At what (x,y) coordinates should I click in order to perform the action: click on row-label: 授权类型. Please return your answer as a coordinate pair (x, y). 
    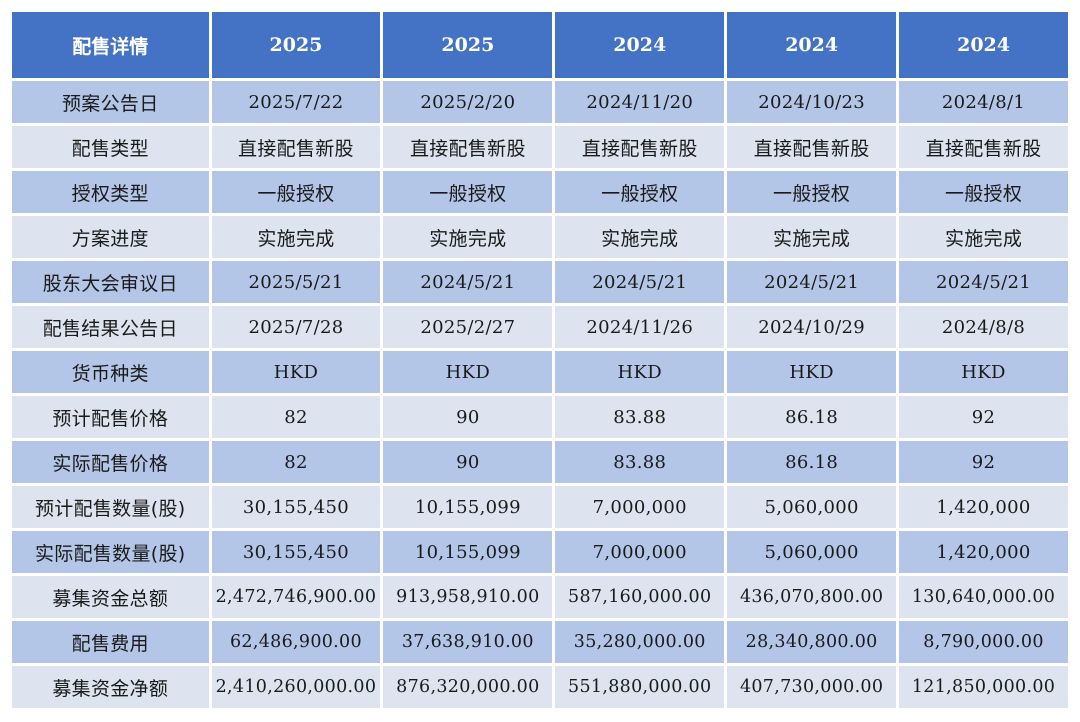
    Looking at the image, I should click on (110, 192).